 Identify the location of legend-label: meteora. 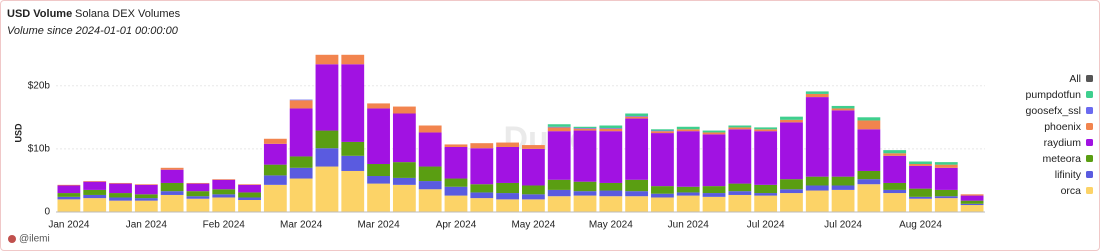
(1061, 159).